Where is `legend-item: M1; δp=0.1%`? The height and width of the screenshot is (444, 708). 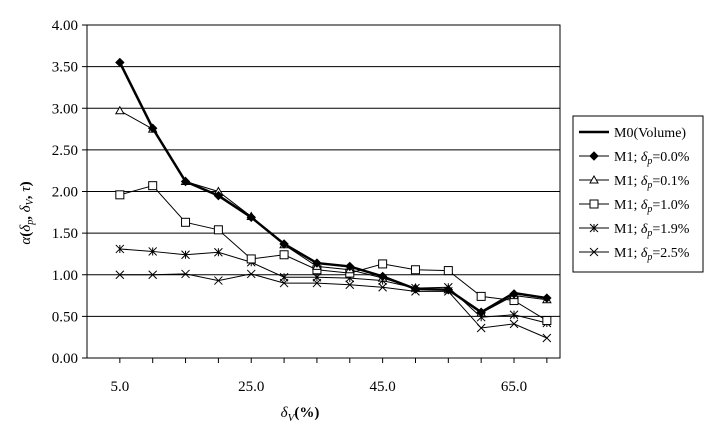
legend-item: M1; δp=0.1% is located at coordinates (634, 182).